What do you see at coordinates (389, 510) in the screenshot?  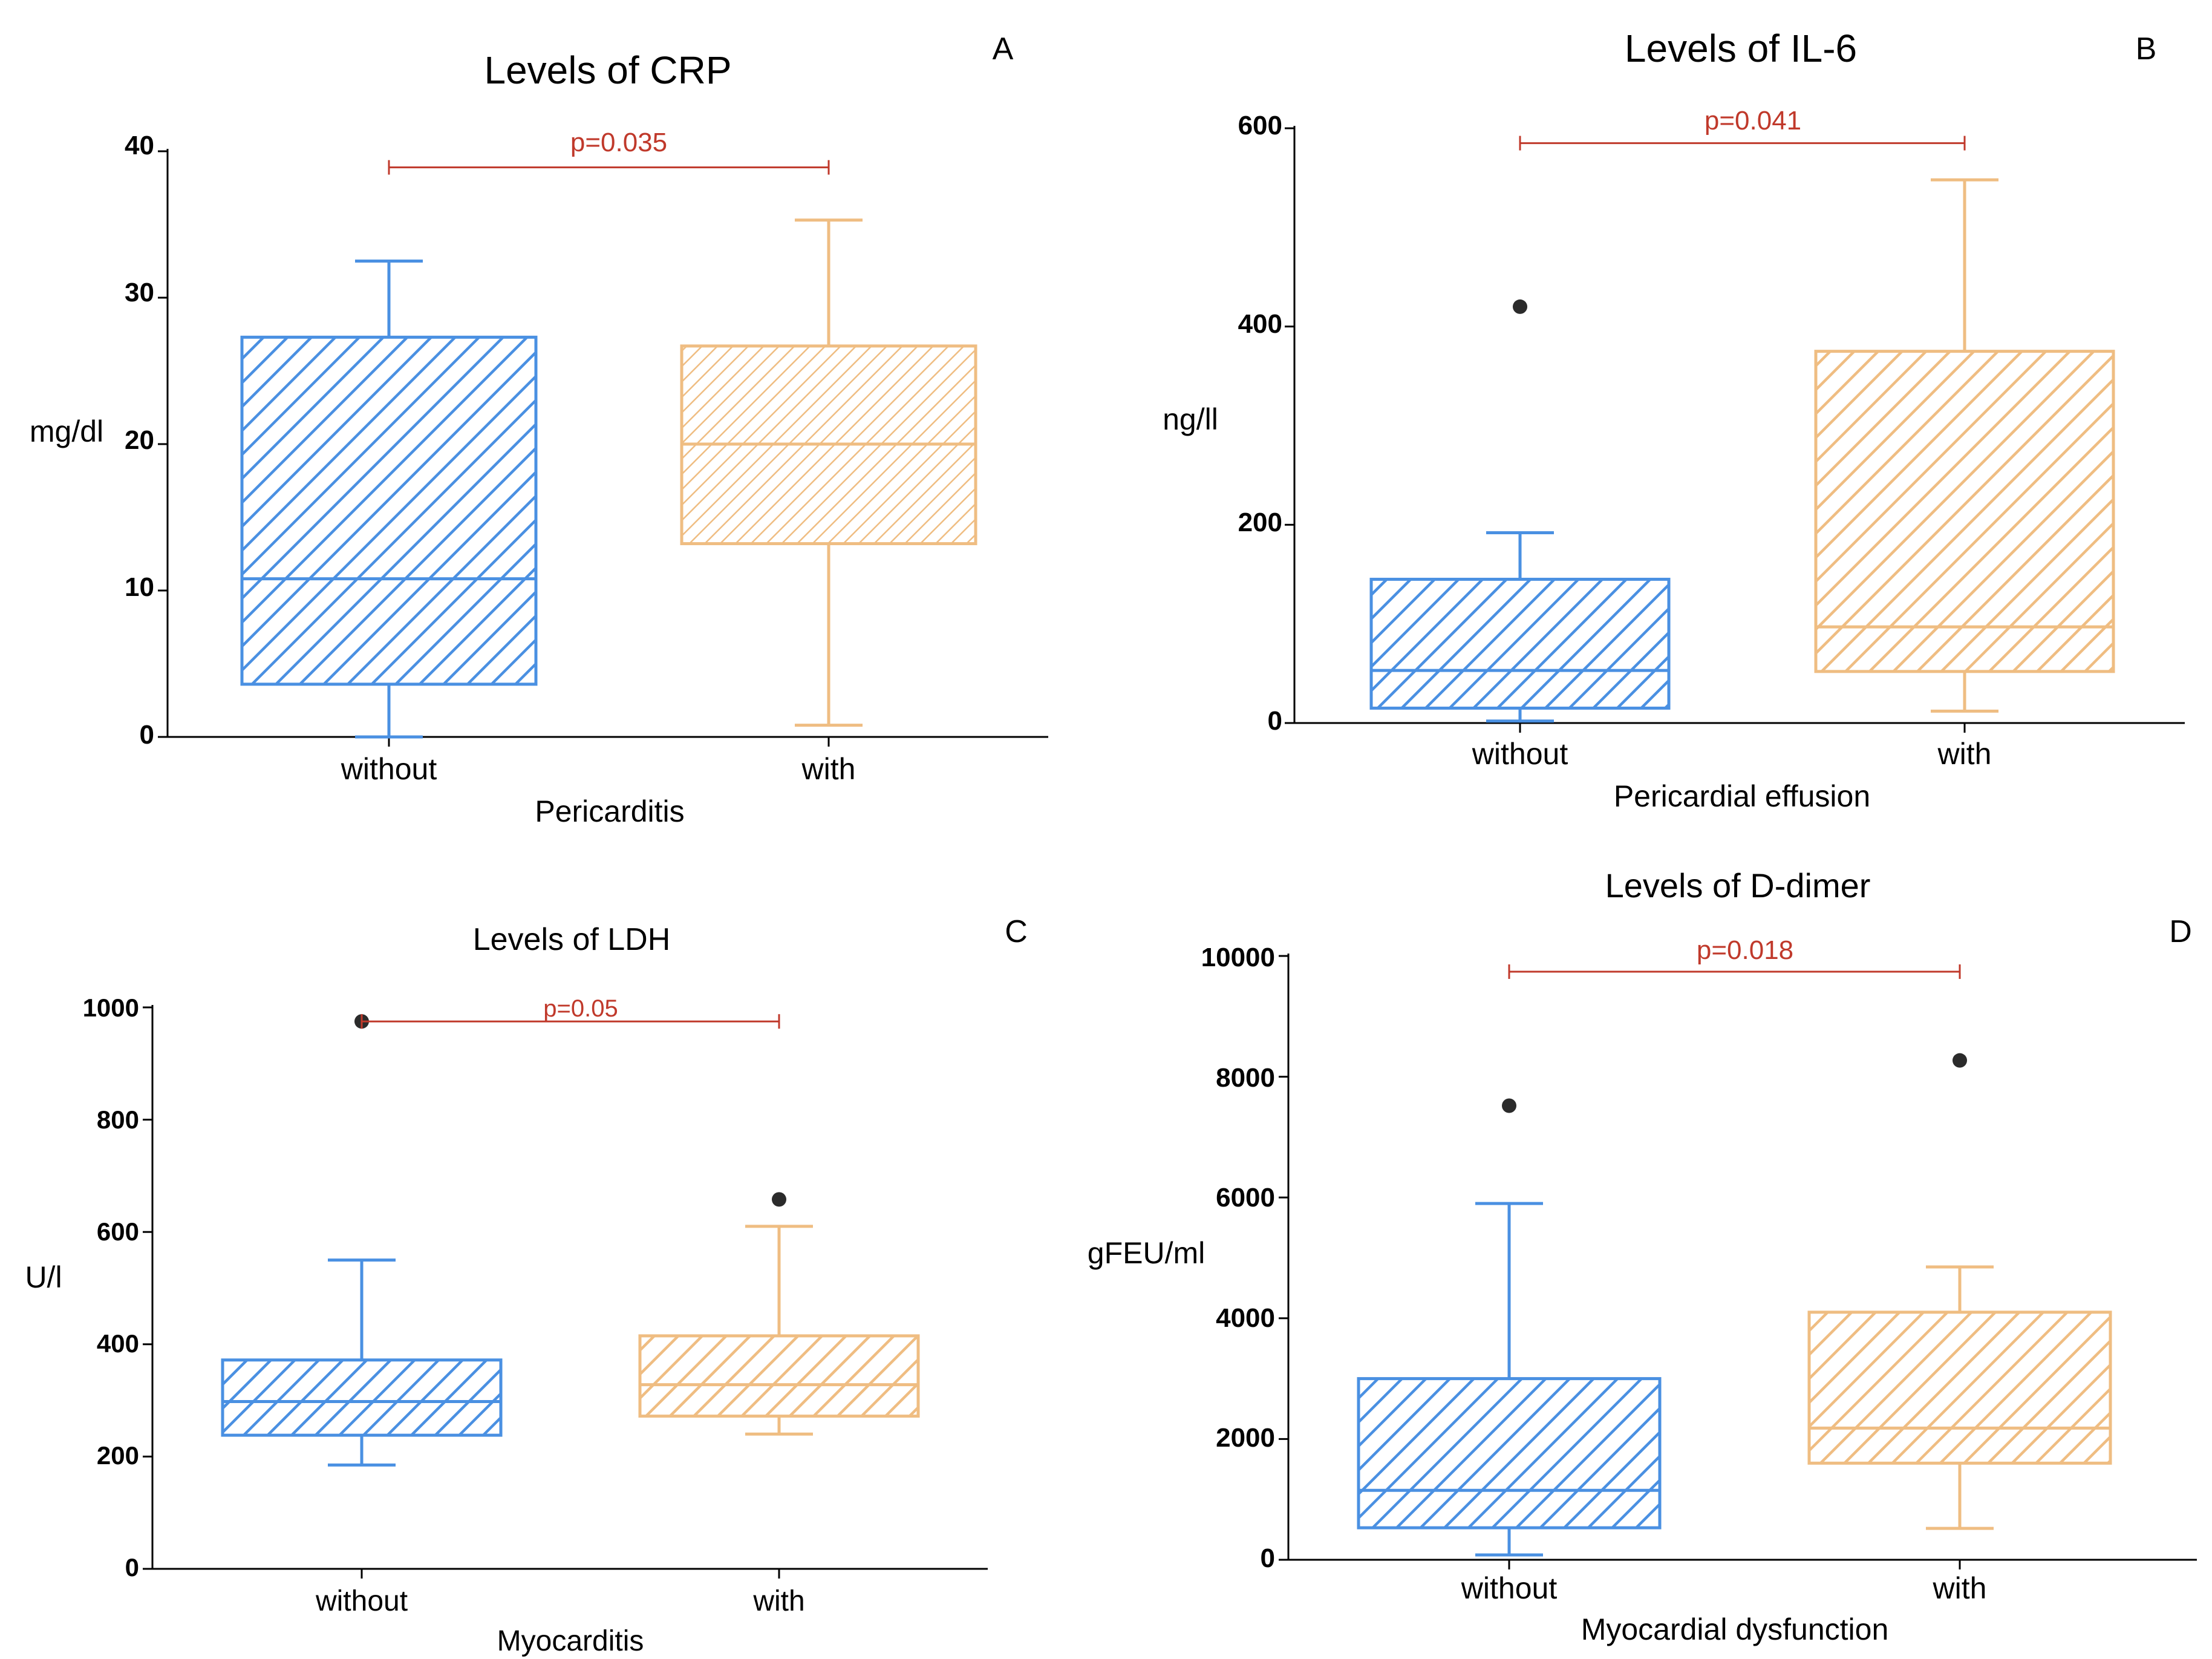 I see `panel-a-without-box` at bounding box center [389, 510].